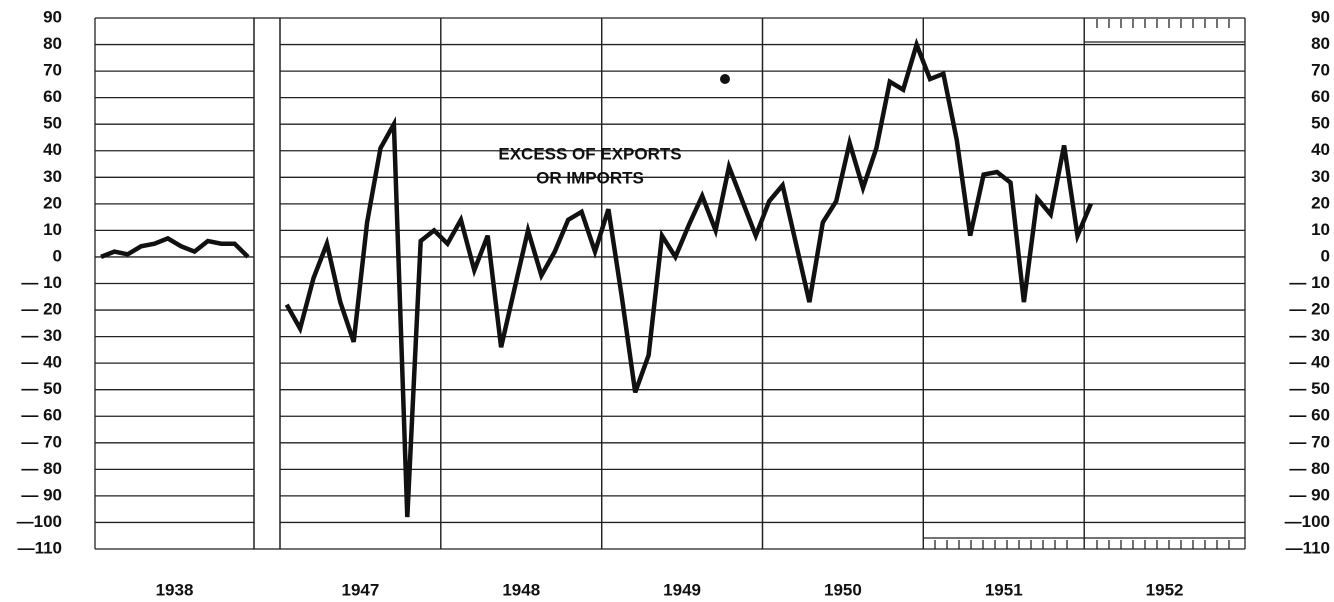 Image resolution: width=1334 pixels, height=602 pixels. What do you see at coordinates (590, 177) in the screenshot?
I see `annotation: OR IMPORTS` at bounding box center [590, 177].